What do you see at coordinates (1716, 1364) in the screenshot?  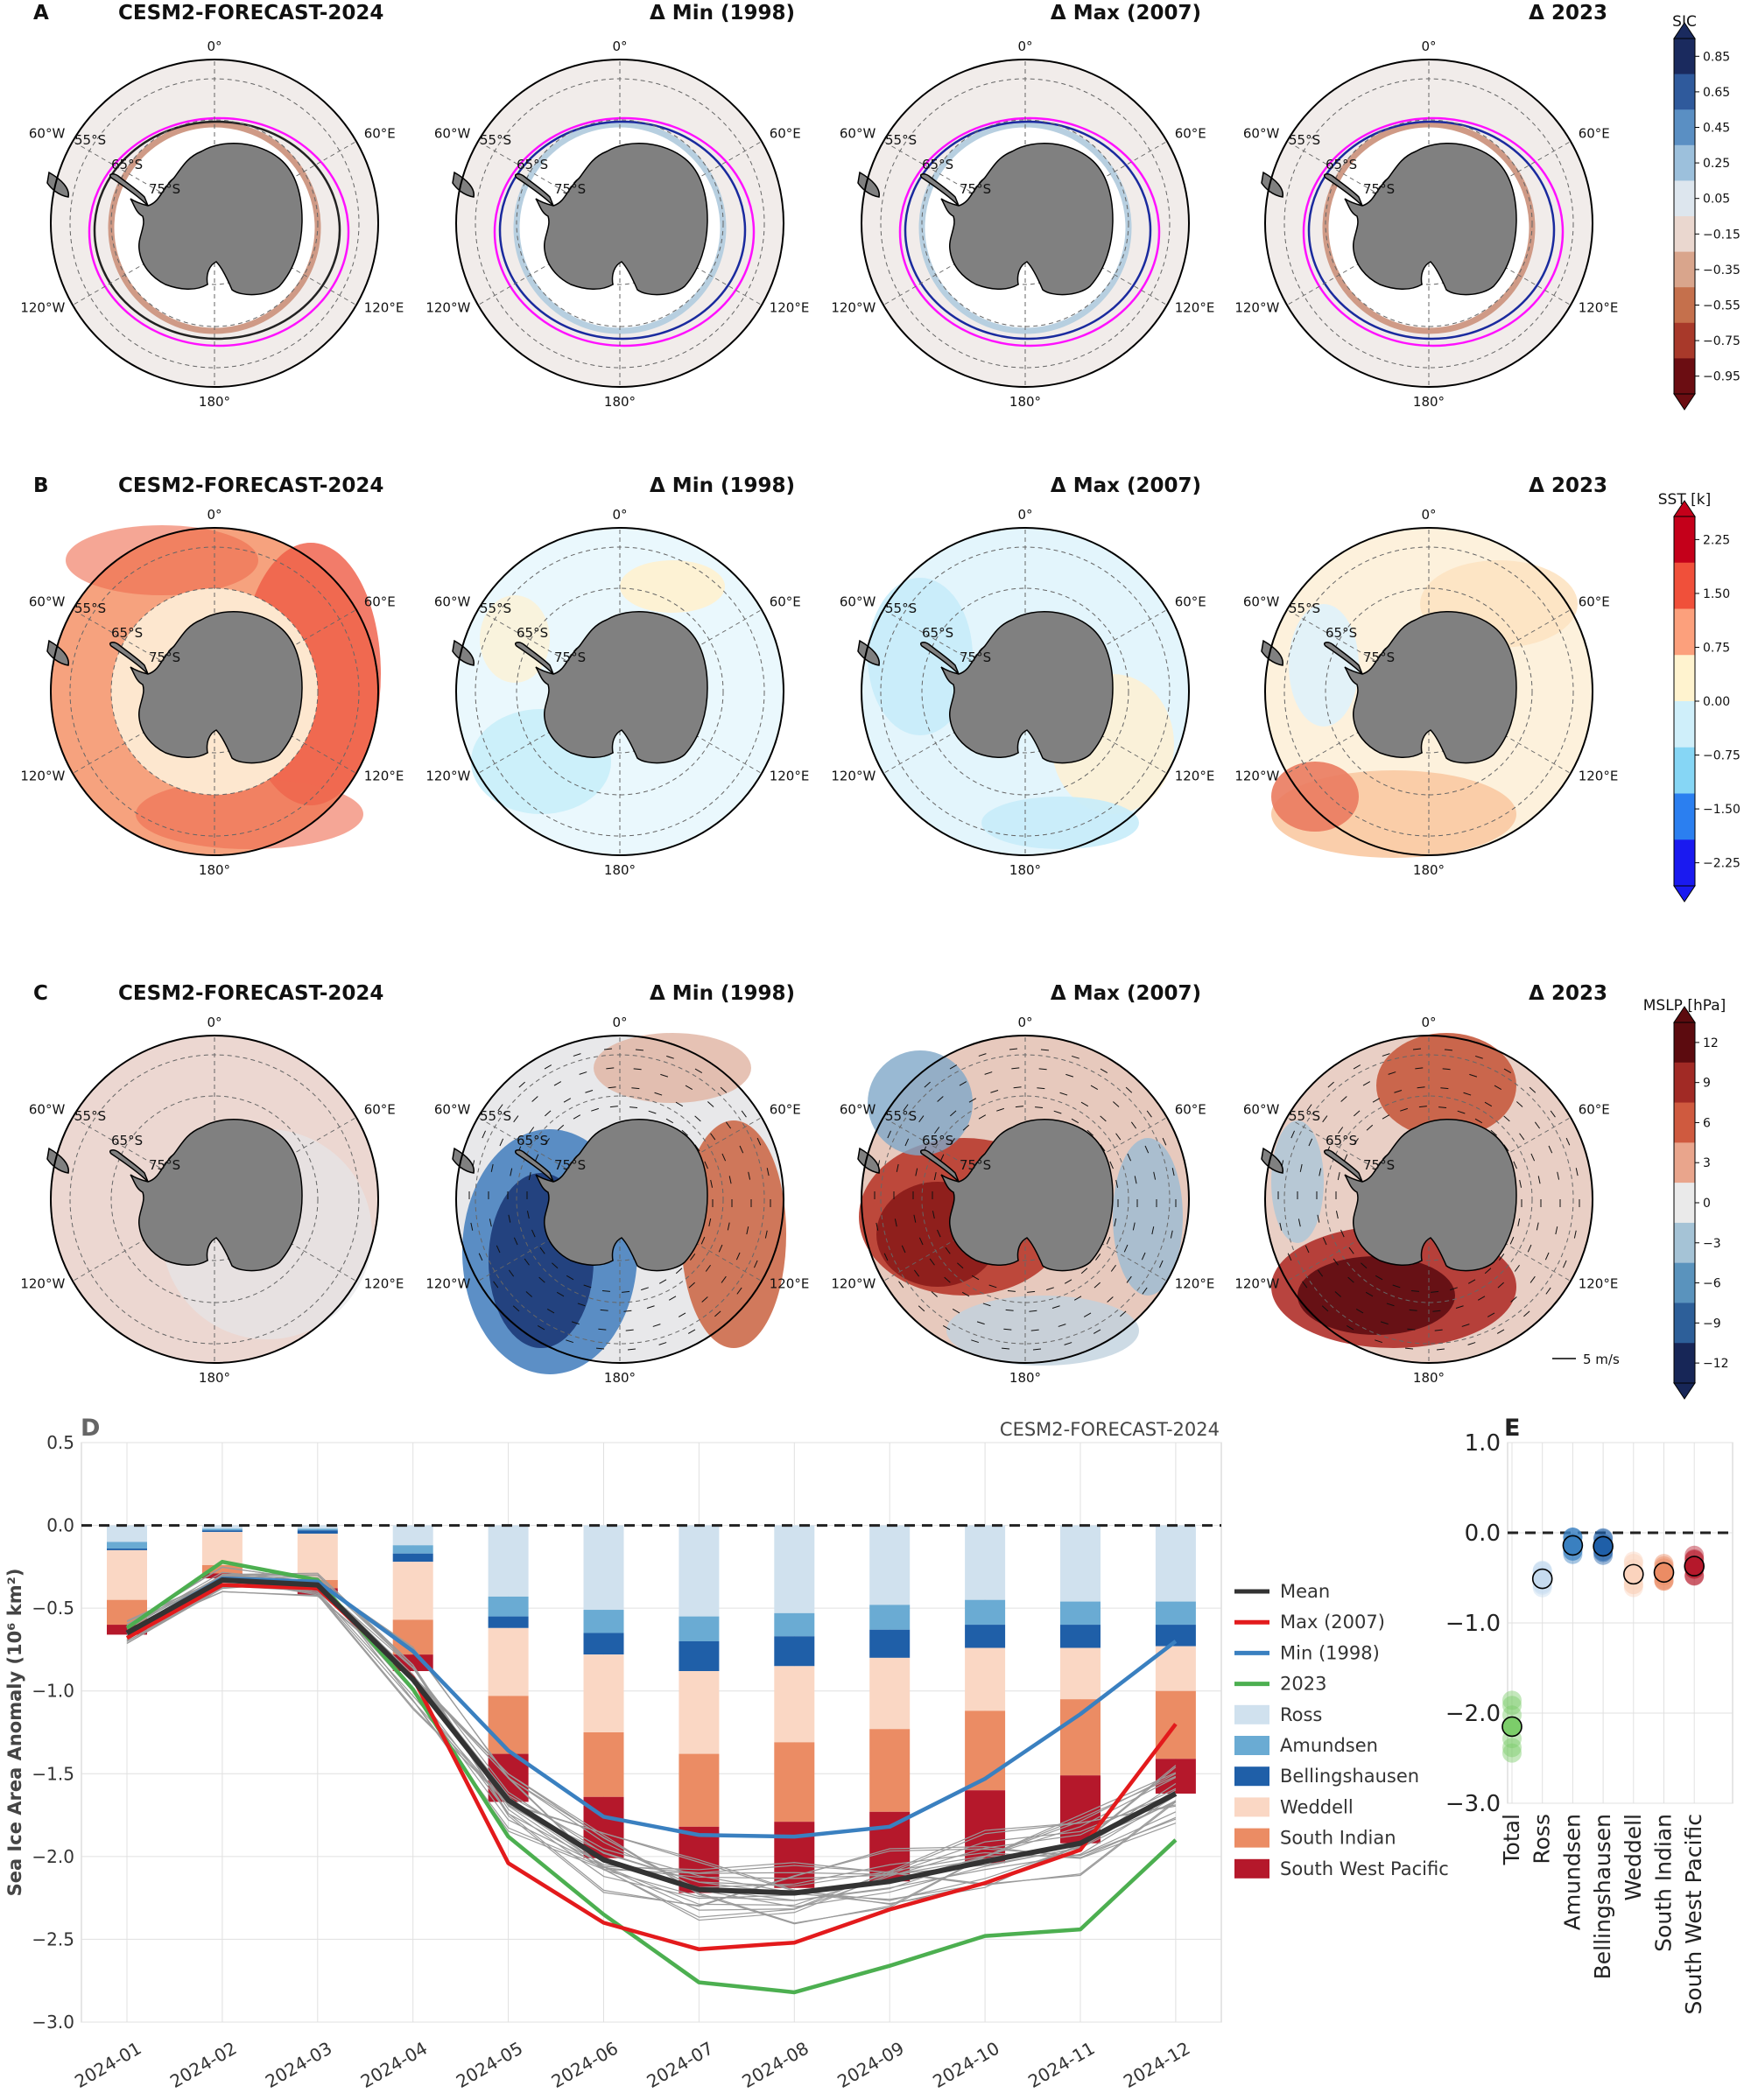 I see `colorbar-tick-label: −12` at bounding box center [1716, 1364].